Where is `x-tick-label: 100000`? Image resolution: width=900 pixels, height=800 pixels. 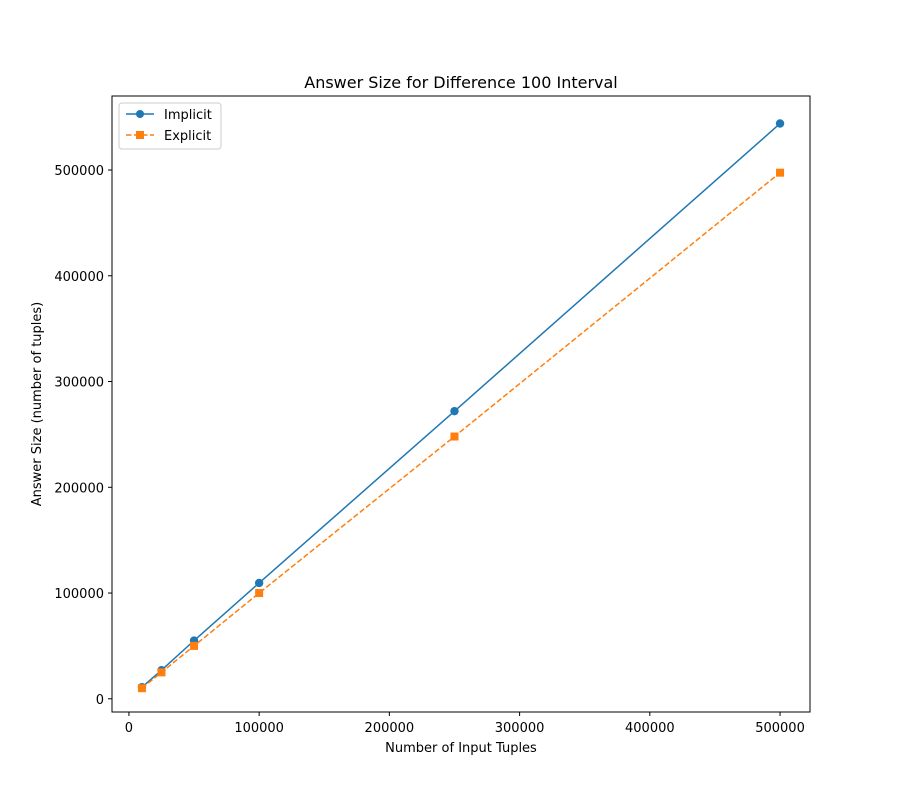 x-tick-label: 100000 is located at coordinates (259, 728).